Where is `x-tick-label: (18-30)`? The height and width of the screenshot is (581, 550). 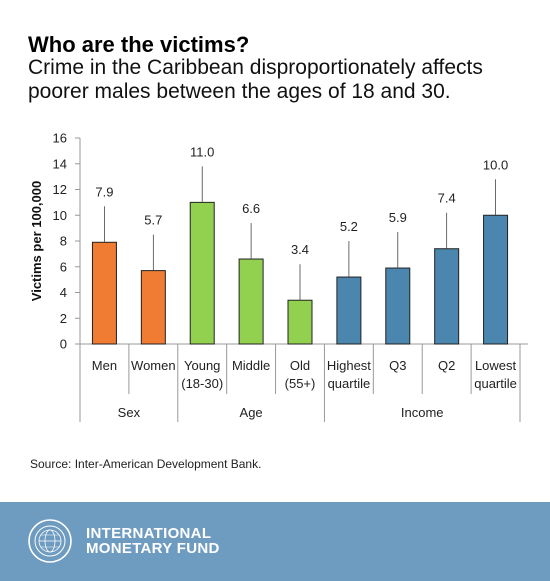 x-tick-label: (18-30) is located at coordinates (202, 383).